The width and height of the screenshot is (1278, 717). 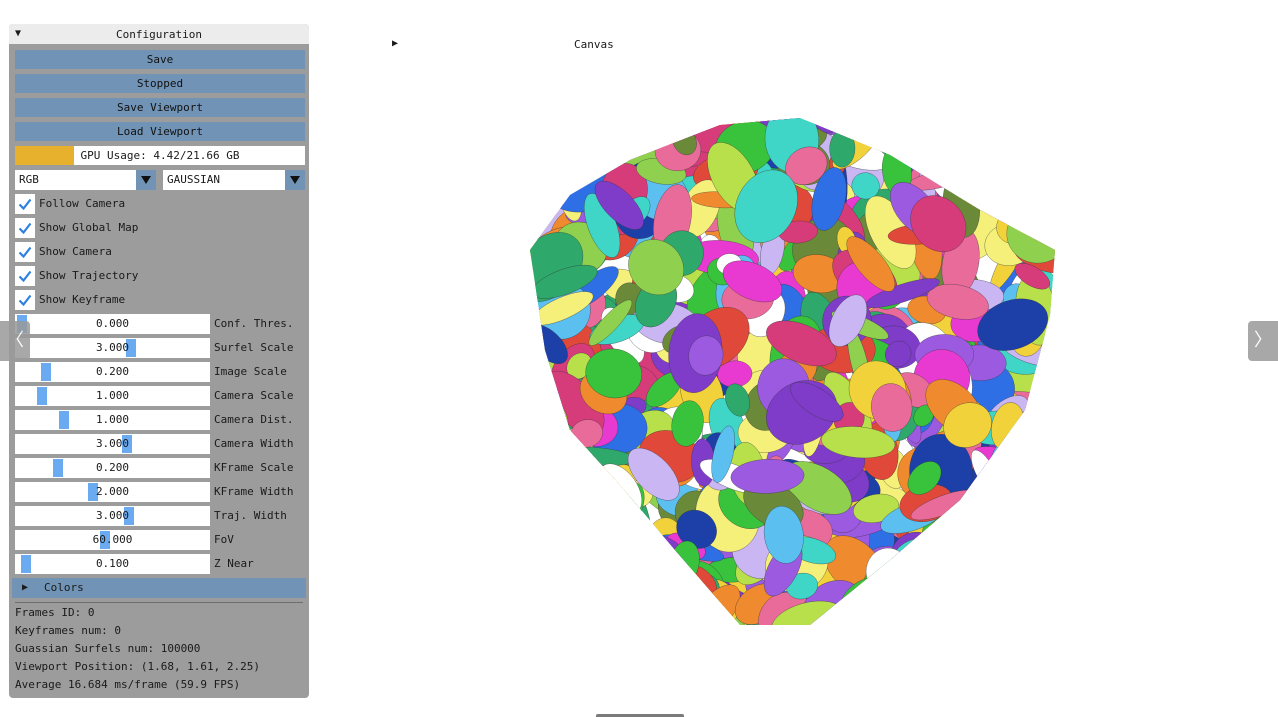 What do you see at coordinates (1263, 341) in the screenshot?
I see `right-collapse-arrow-icon: 〉` at bounding box center [1263, 341].